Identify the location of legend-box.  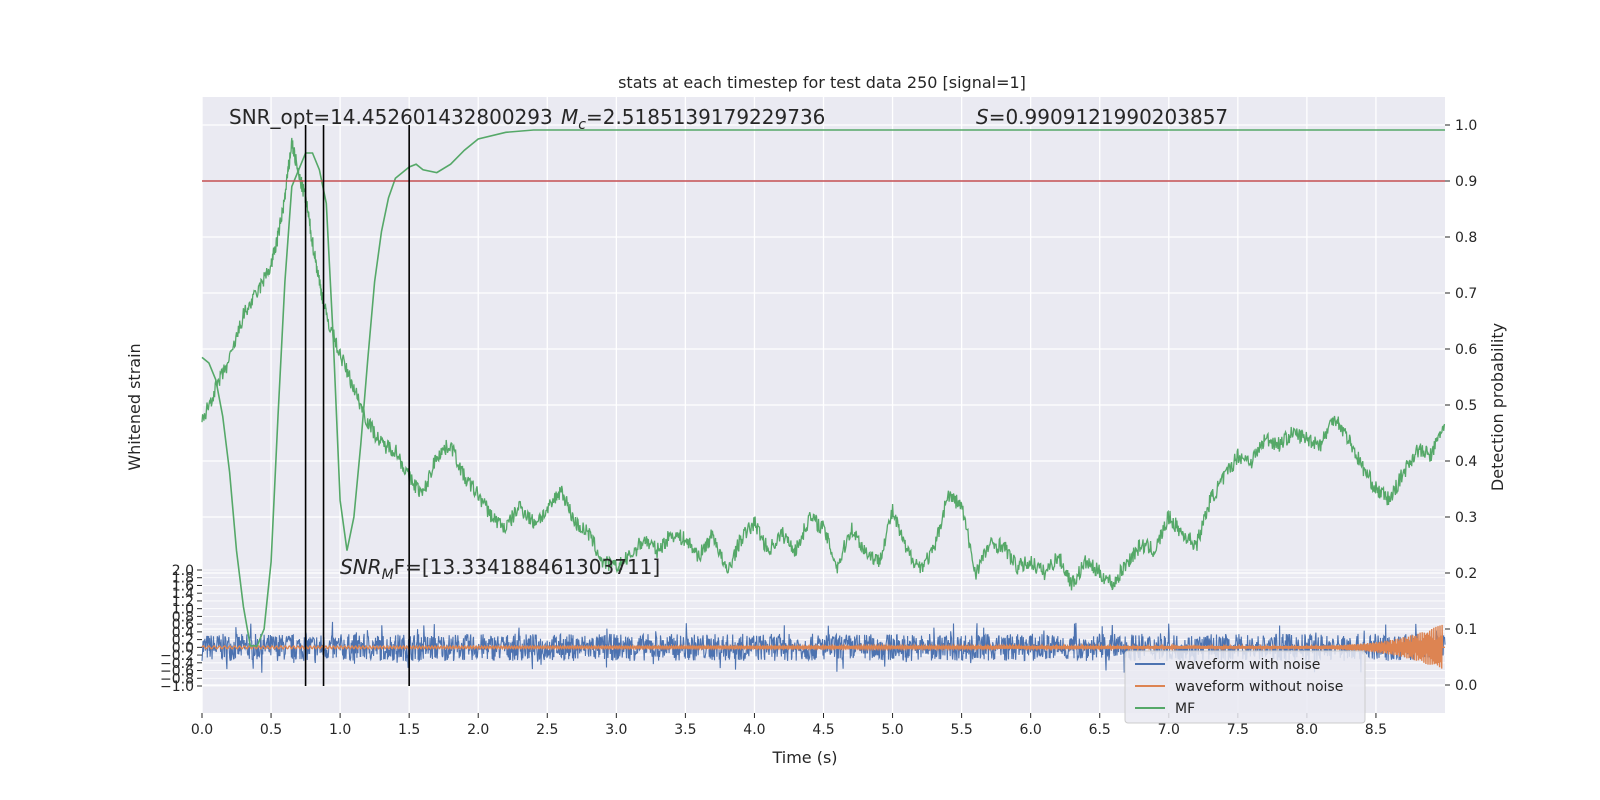
(1245, 687).